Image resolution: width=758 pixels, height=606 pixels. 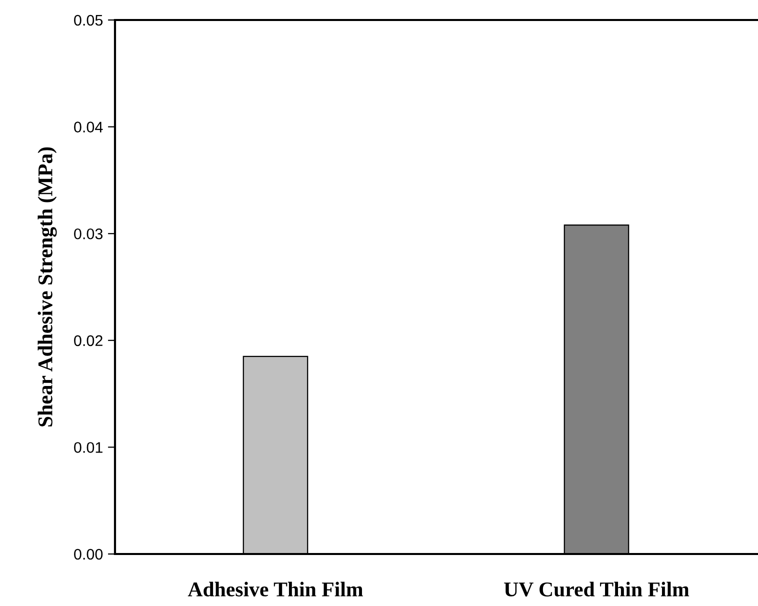 What do you see at coordinates (597, 589) in the screenshot?
I see `x-tick-label: UV Cured Thin Film` at bounding box center [597, 589].